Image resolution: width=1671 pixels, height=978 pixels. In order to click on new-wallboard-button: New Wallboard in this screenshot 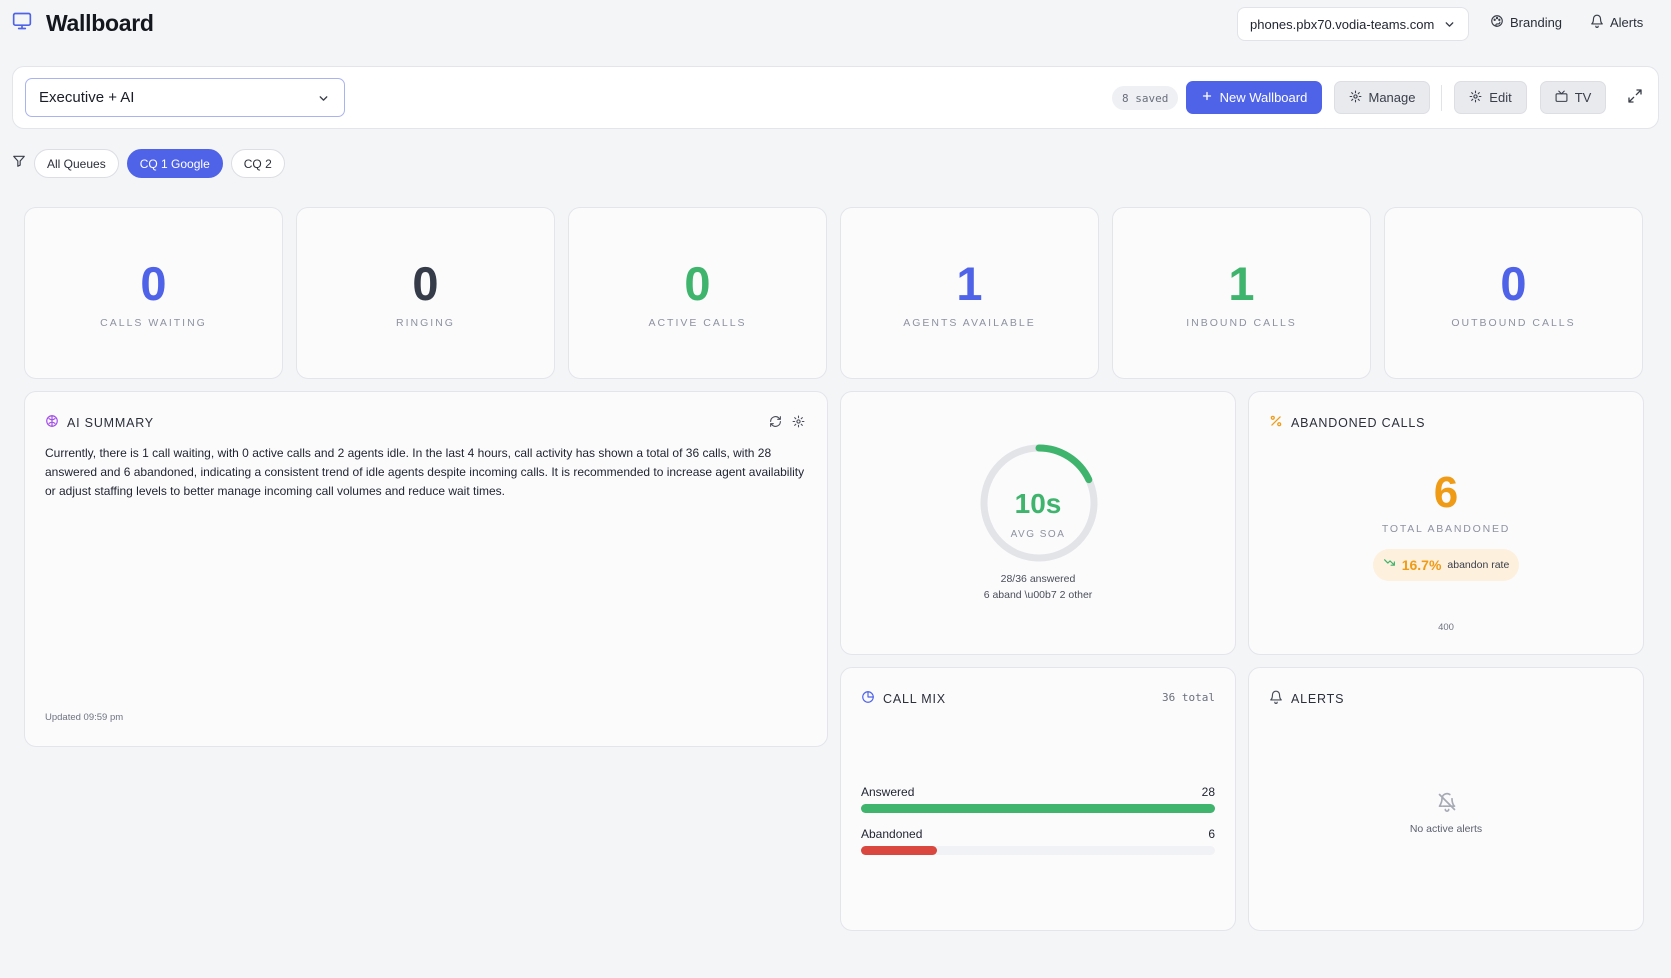, I will do `click(1254, 97)`.